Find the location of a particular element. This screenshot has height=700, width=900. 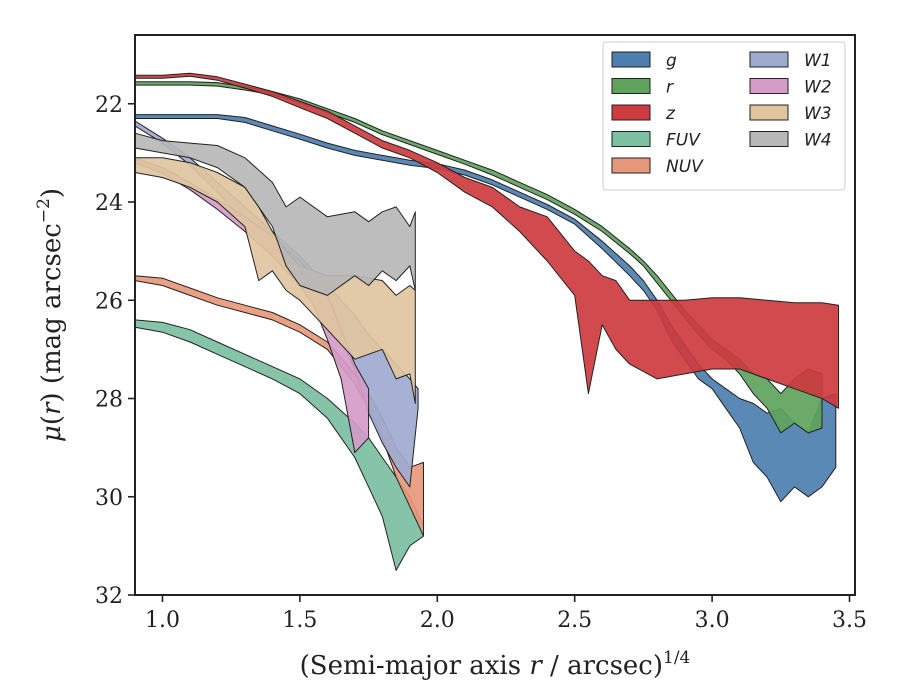

y-tick-label: 30 is located at coordinates (109, 498).